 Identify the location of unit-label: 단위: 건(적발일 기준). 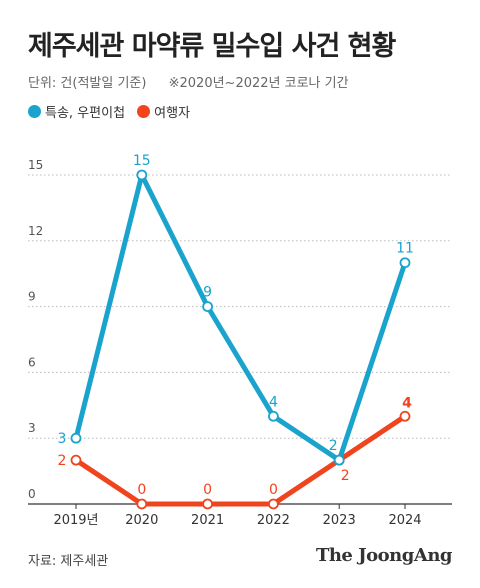
(87, 83).